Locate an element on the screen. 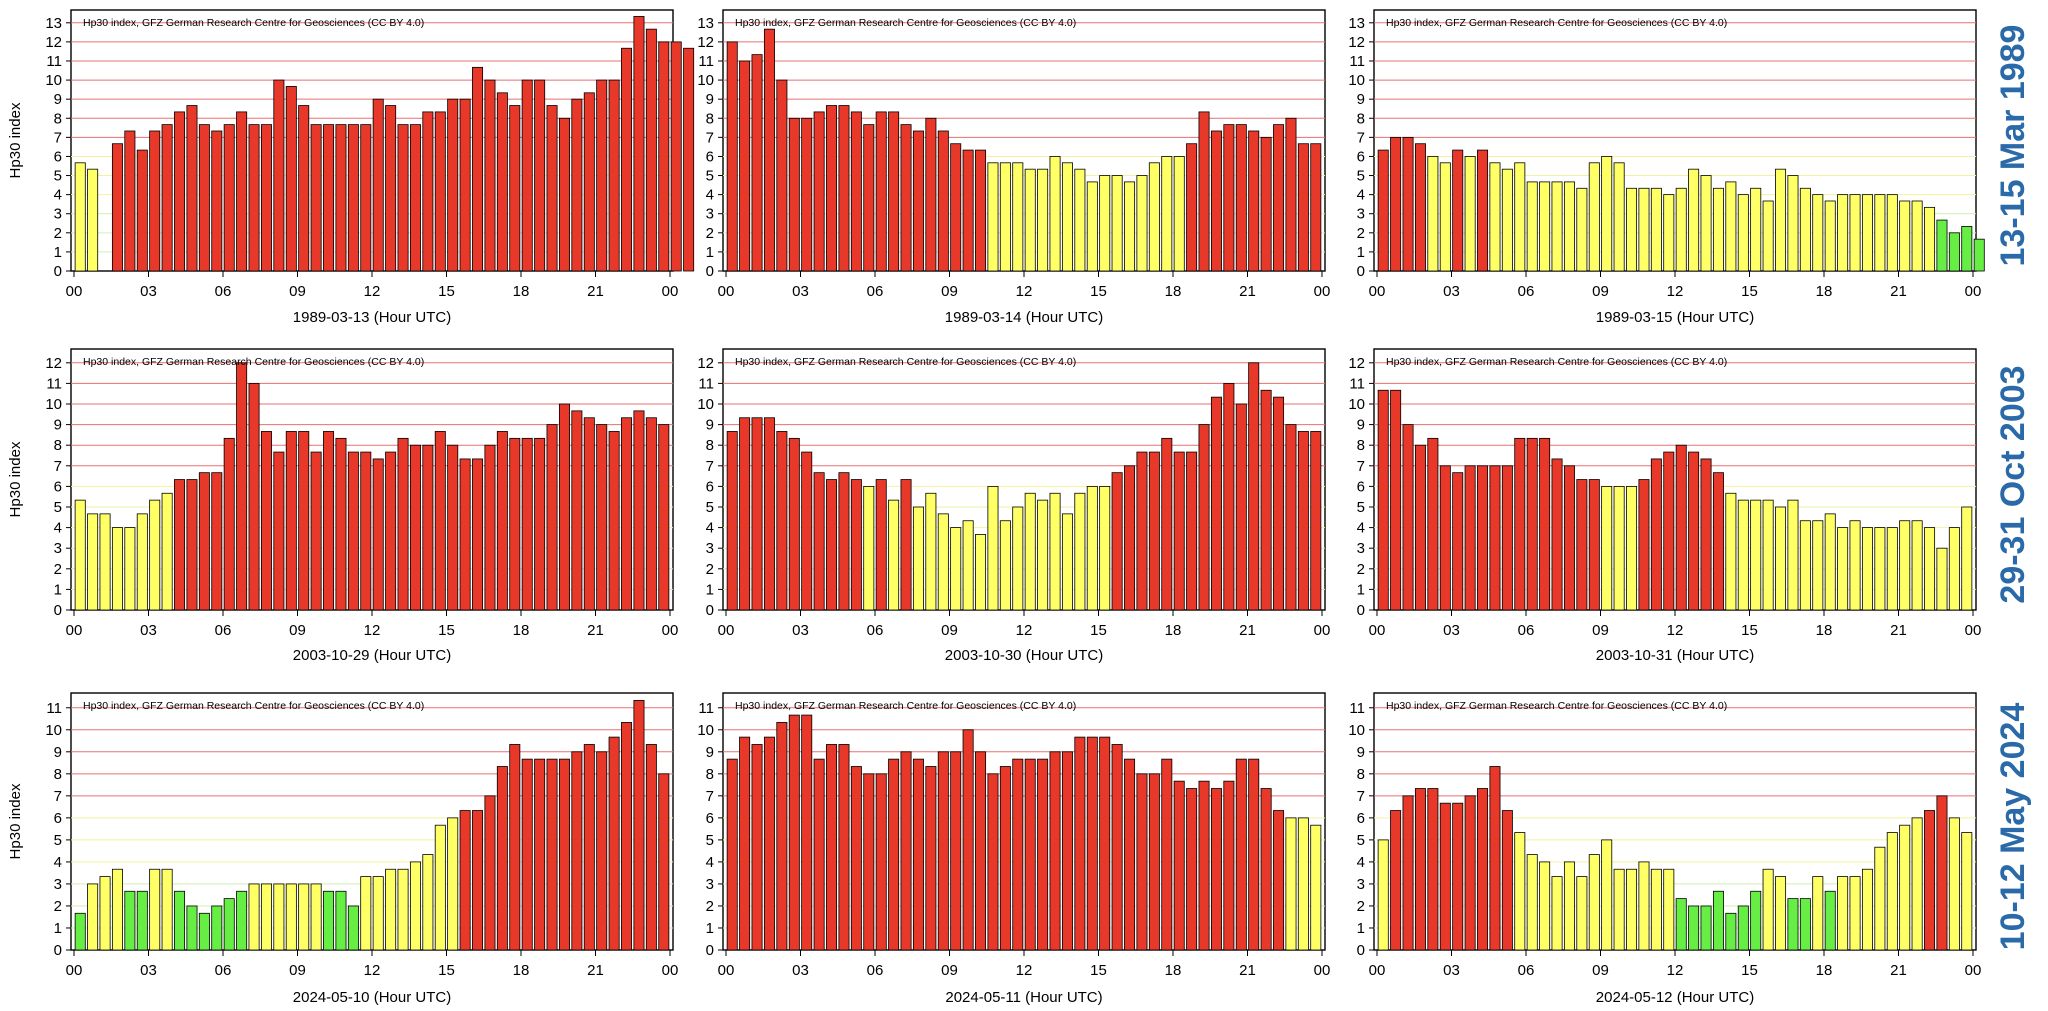  x-tick-label: 15 is located at coordinates (1098, 630).